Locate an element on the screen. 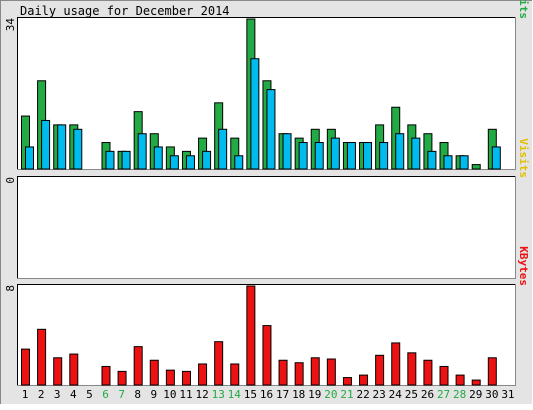 The height and width of the screenshot is (410, 533). day-label-2: 2 is located at coordinates (41, 394).